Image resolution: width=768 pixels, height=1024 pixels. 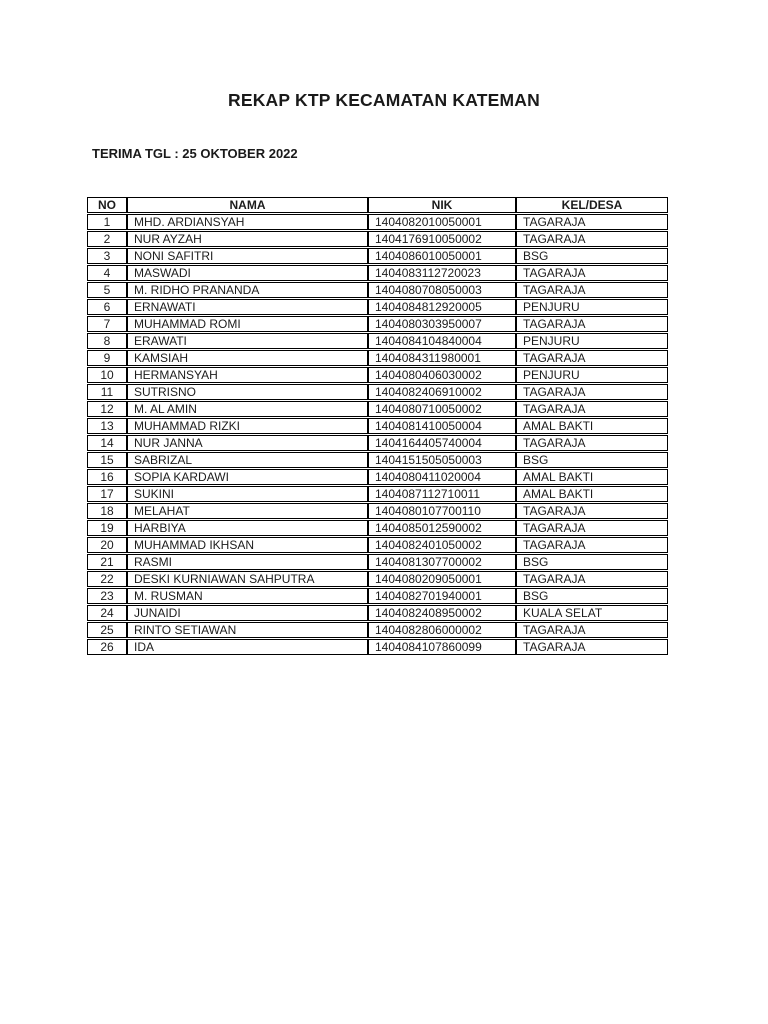 I want to click on cell-nik: 1404087112710011, so click(x=442, y=494).